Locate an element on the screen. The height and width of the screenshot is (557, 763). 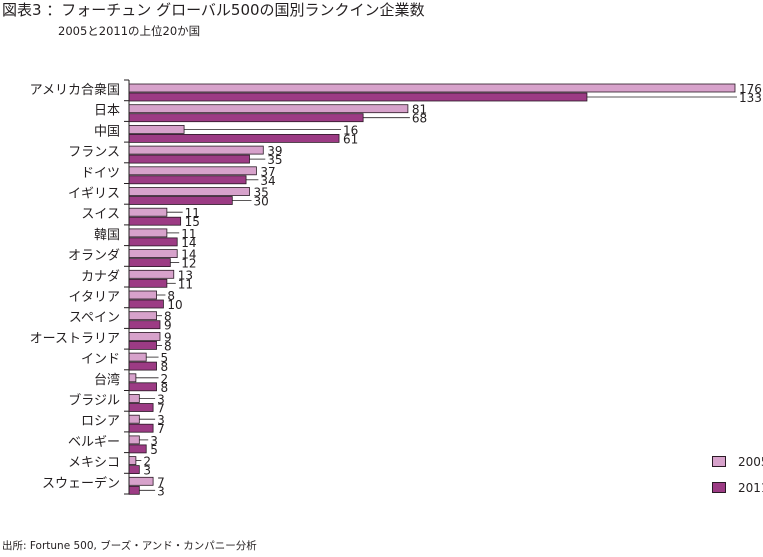
category-label: ロシア is located at coordinates (100, 421).